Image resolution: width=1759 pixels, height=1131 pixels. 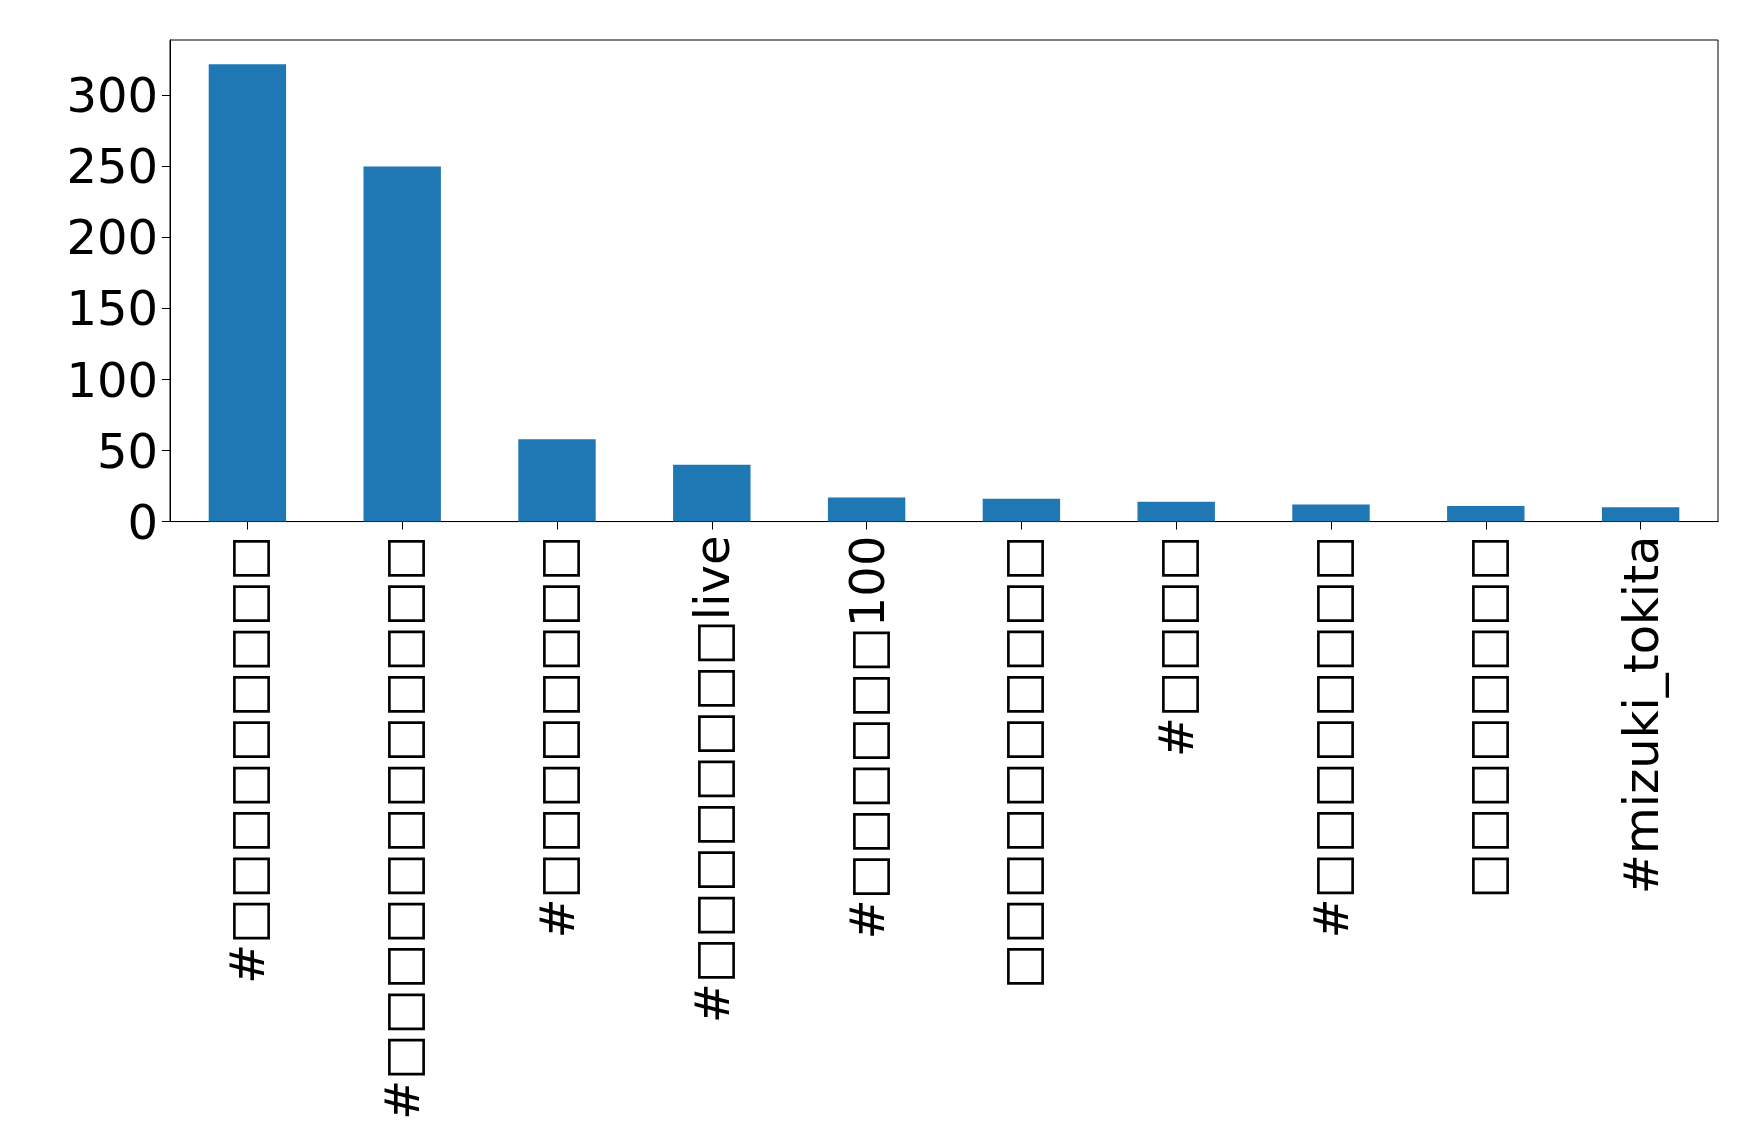 I want to click on x-tick-label: #□□□□□□□□□□□□, so click(x=402, y=827).